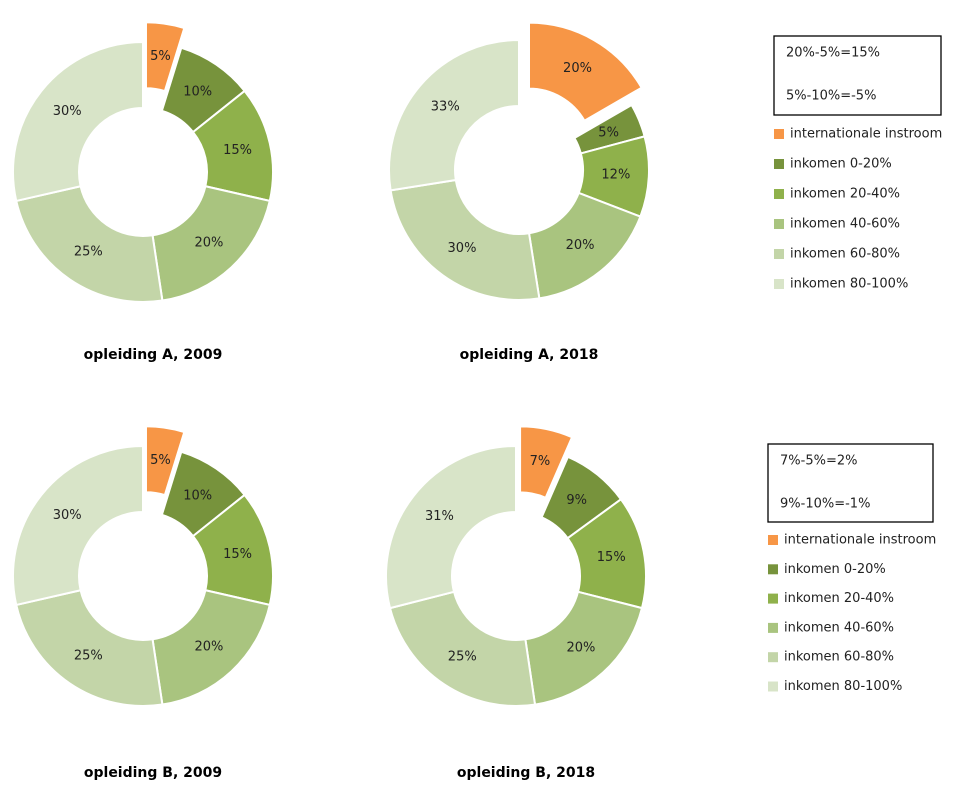  Describe the element at coordinates (831, 96) in the screenshot. I see `annotation: 5%-10%=-5%` at that location.